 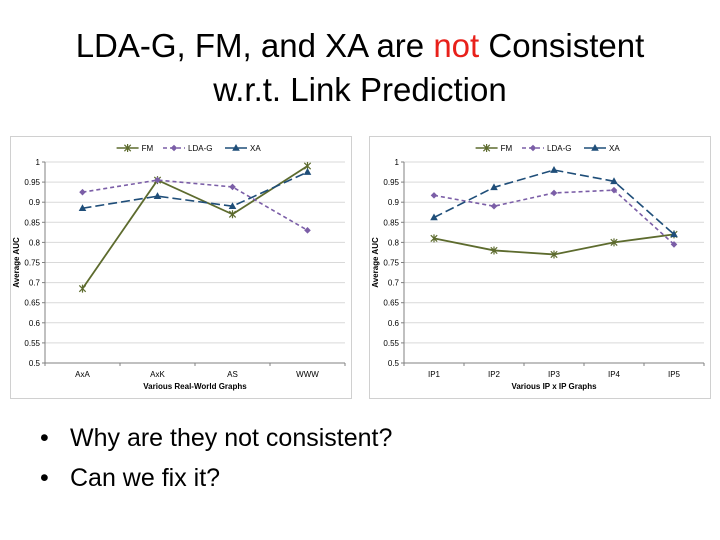 What do you see at coordinates (456, 45) in the screenshot?
I see `title-highlight-not: not` at bounding box center [456, 45].